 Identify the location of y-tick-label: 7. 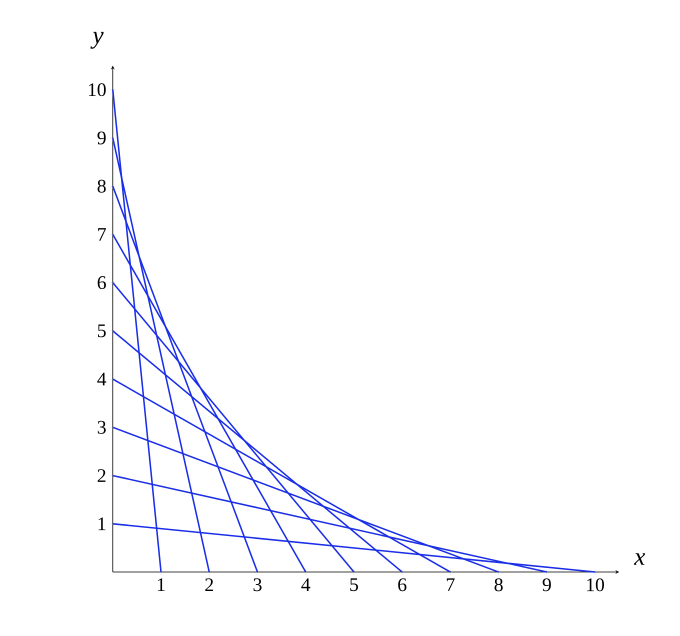
(102, 234).